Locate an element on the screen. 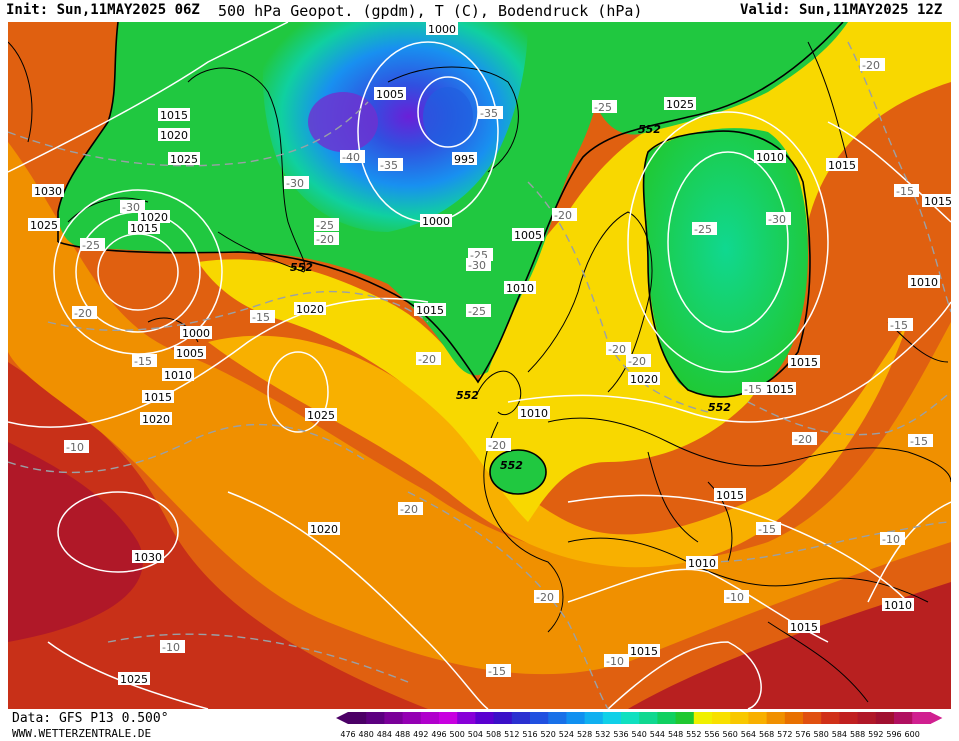 The image size is (959, 741). legend-tick-label: 568 is located at coordinates (766, 734).